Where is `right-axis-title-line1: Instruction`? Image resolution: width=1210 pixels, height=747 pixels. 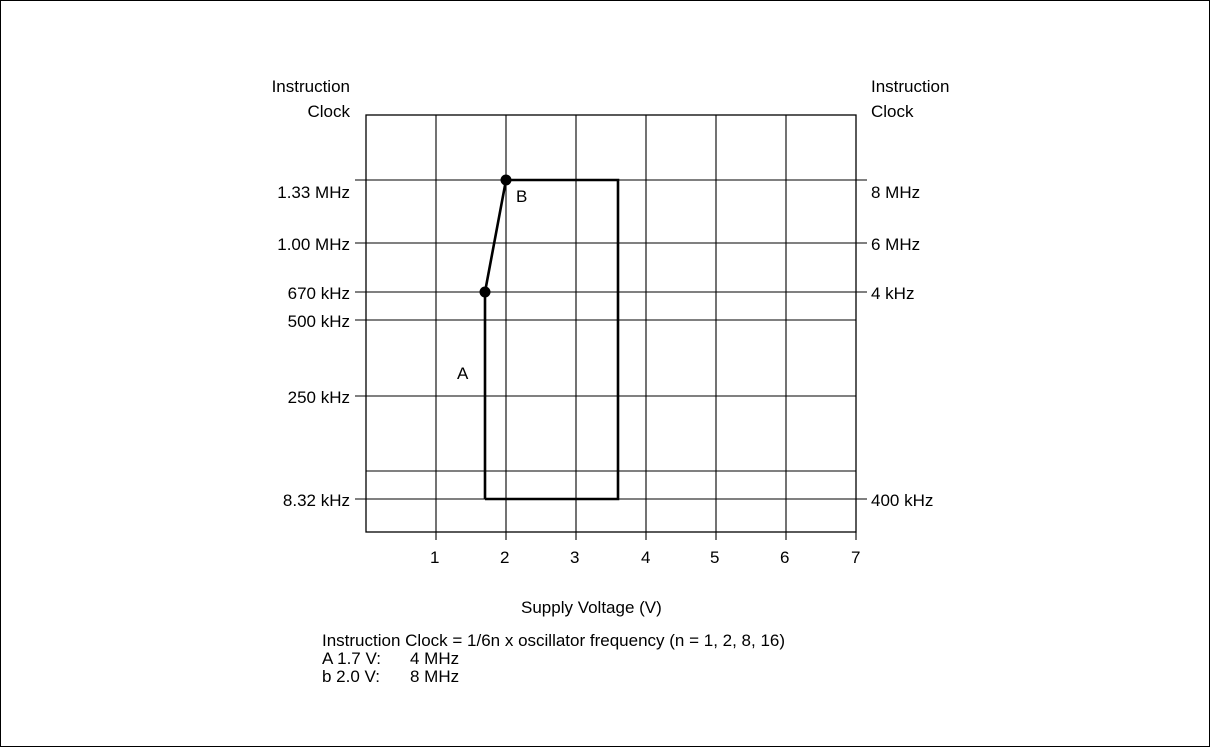 right-axis-title-line1: Instruction is located at coordinates (910, 86).